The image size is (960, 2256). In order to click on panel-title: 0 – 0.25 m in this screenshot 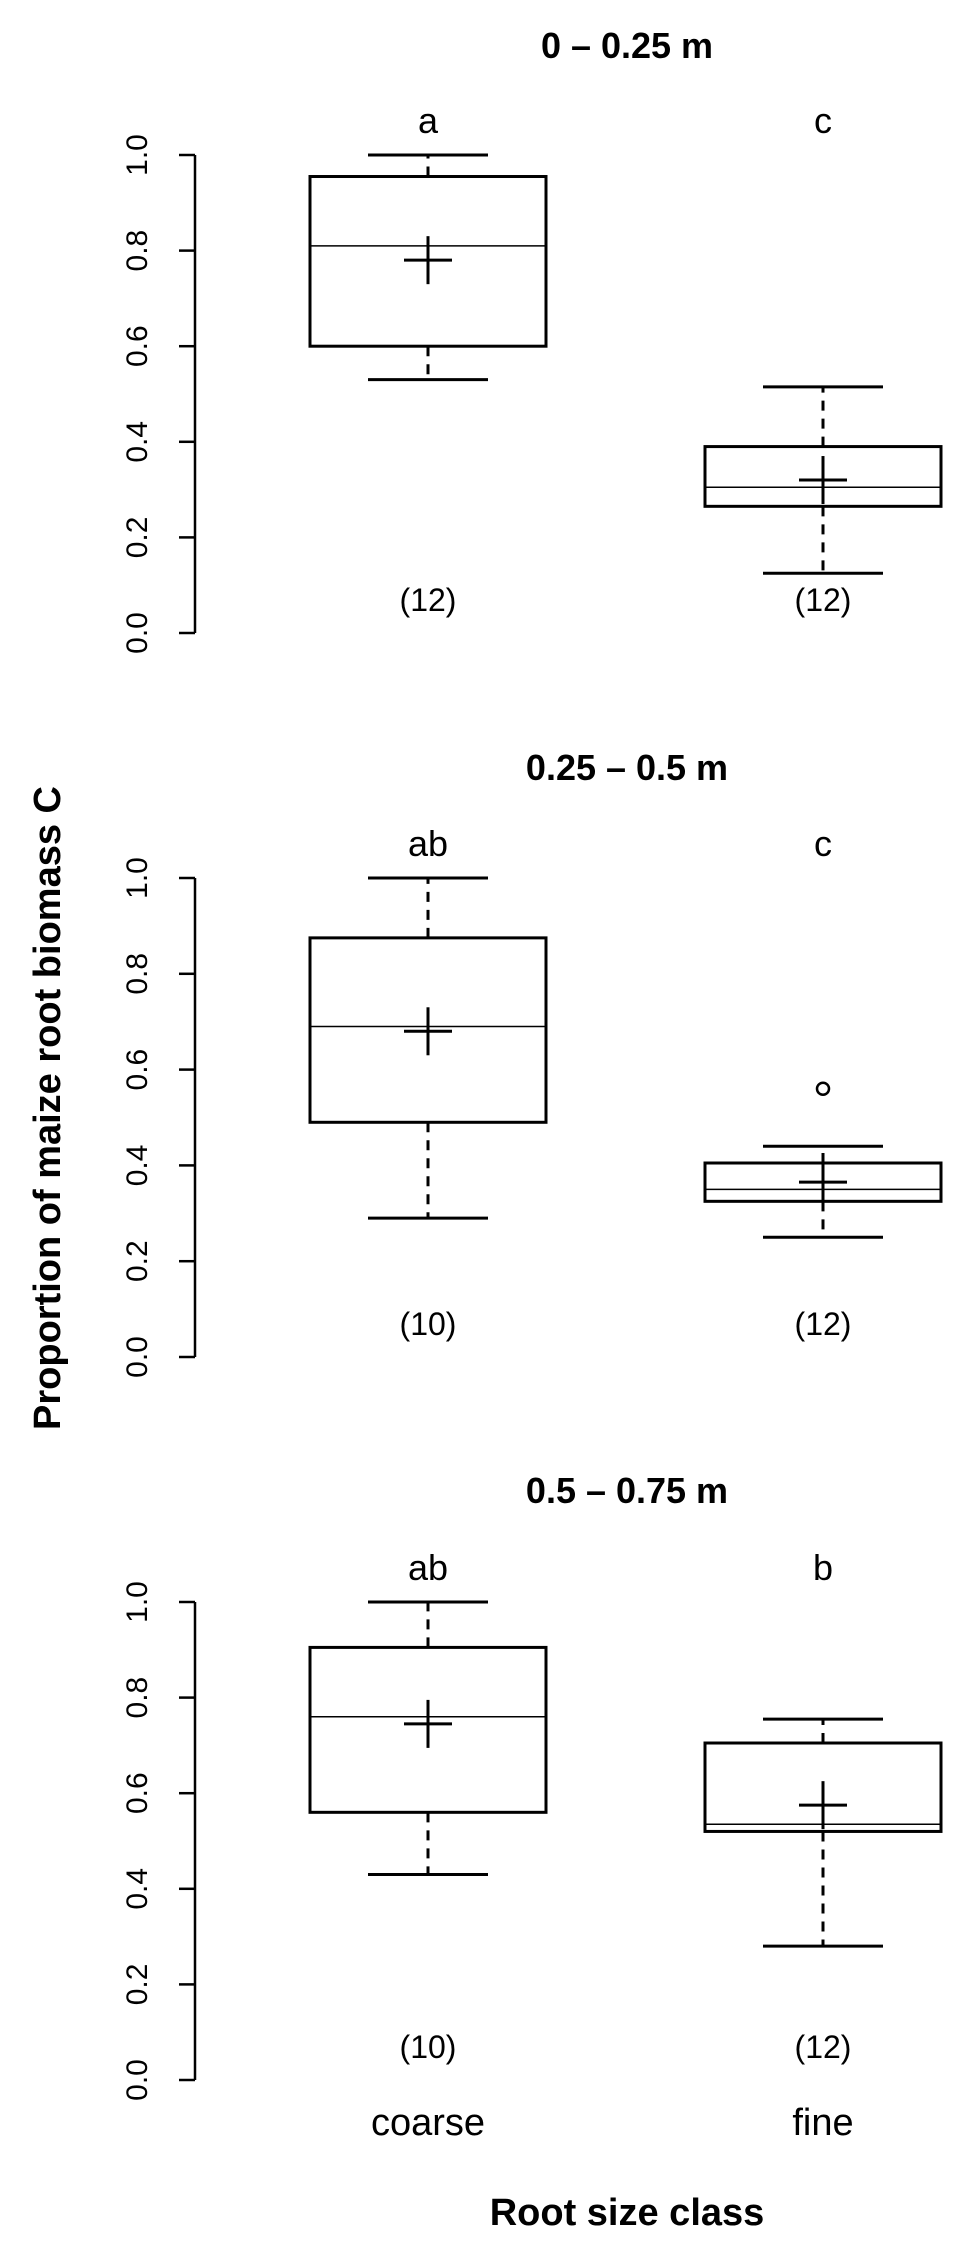, I will do `click(627, 45)`.